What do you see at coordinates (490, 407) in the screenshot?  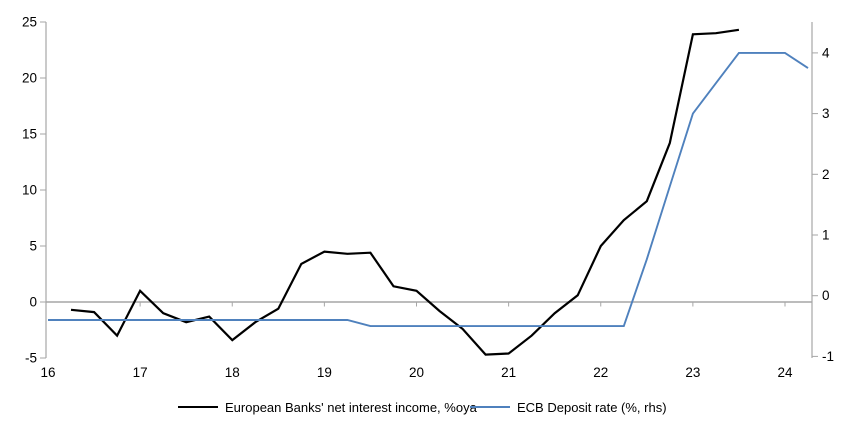 I see `ecb-line-swatch` at bounding box center [490, 407].